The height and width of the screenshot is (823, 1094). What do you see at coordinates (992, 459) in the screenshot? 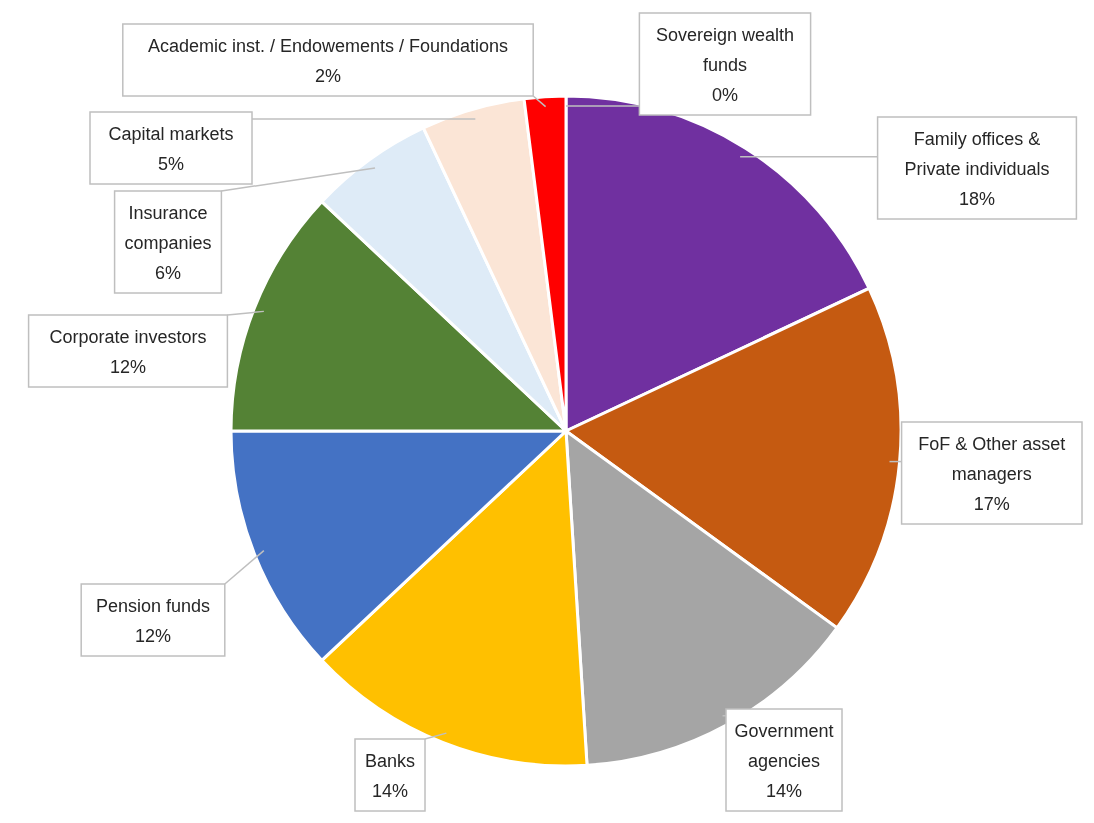
I see `slice-label: FoF & Other asset managers` at bounding box center [992, 459].